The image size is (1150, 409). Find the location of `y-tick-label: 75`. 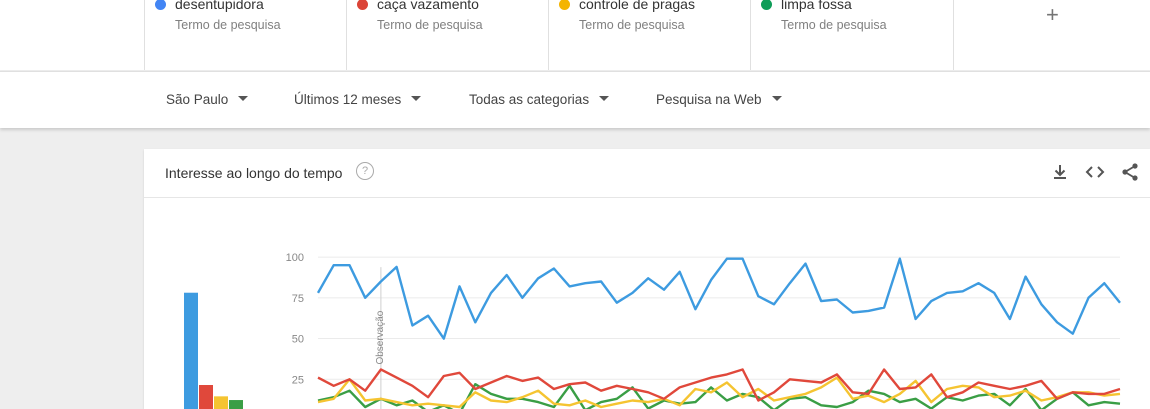

y-tick-label: 75 is located at coordinates (298, 299).